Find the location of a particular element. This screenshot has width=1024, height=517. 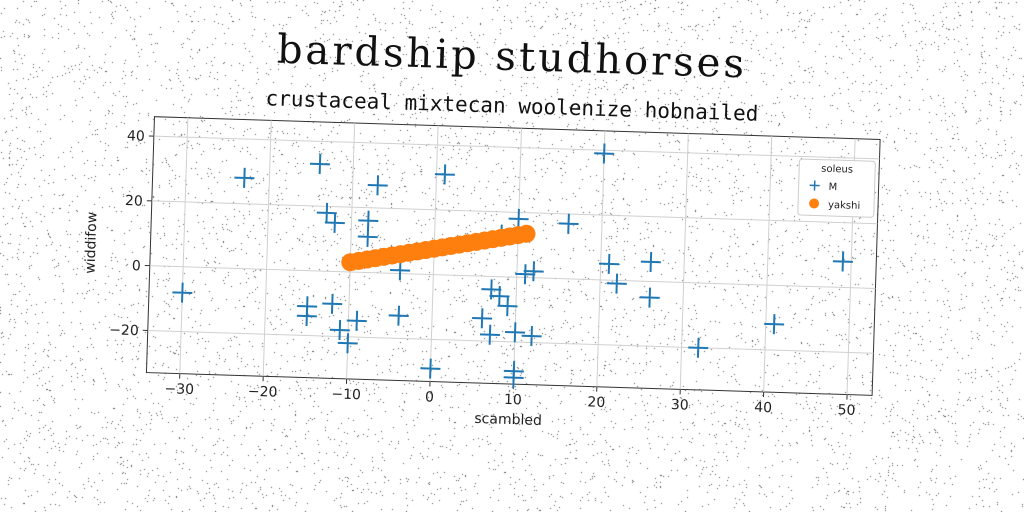

x-tick-label: −20 is located at coordinates (263, 392).